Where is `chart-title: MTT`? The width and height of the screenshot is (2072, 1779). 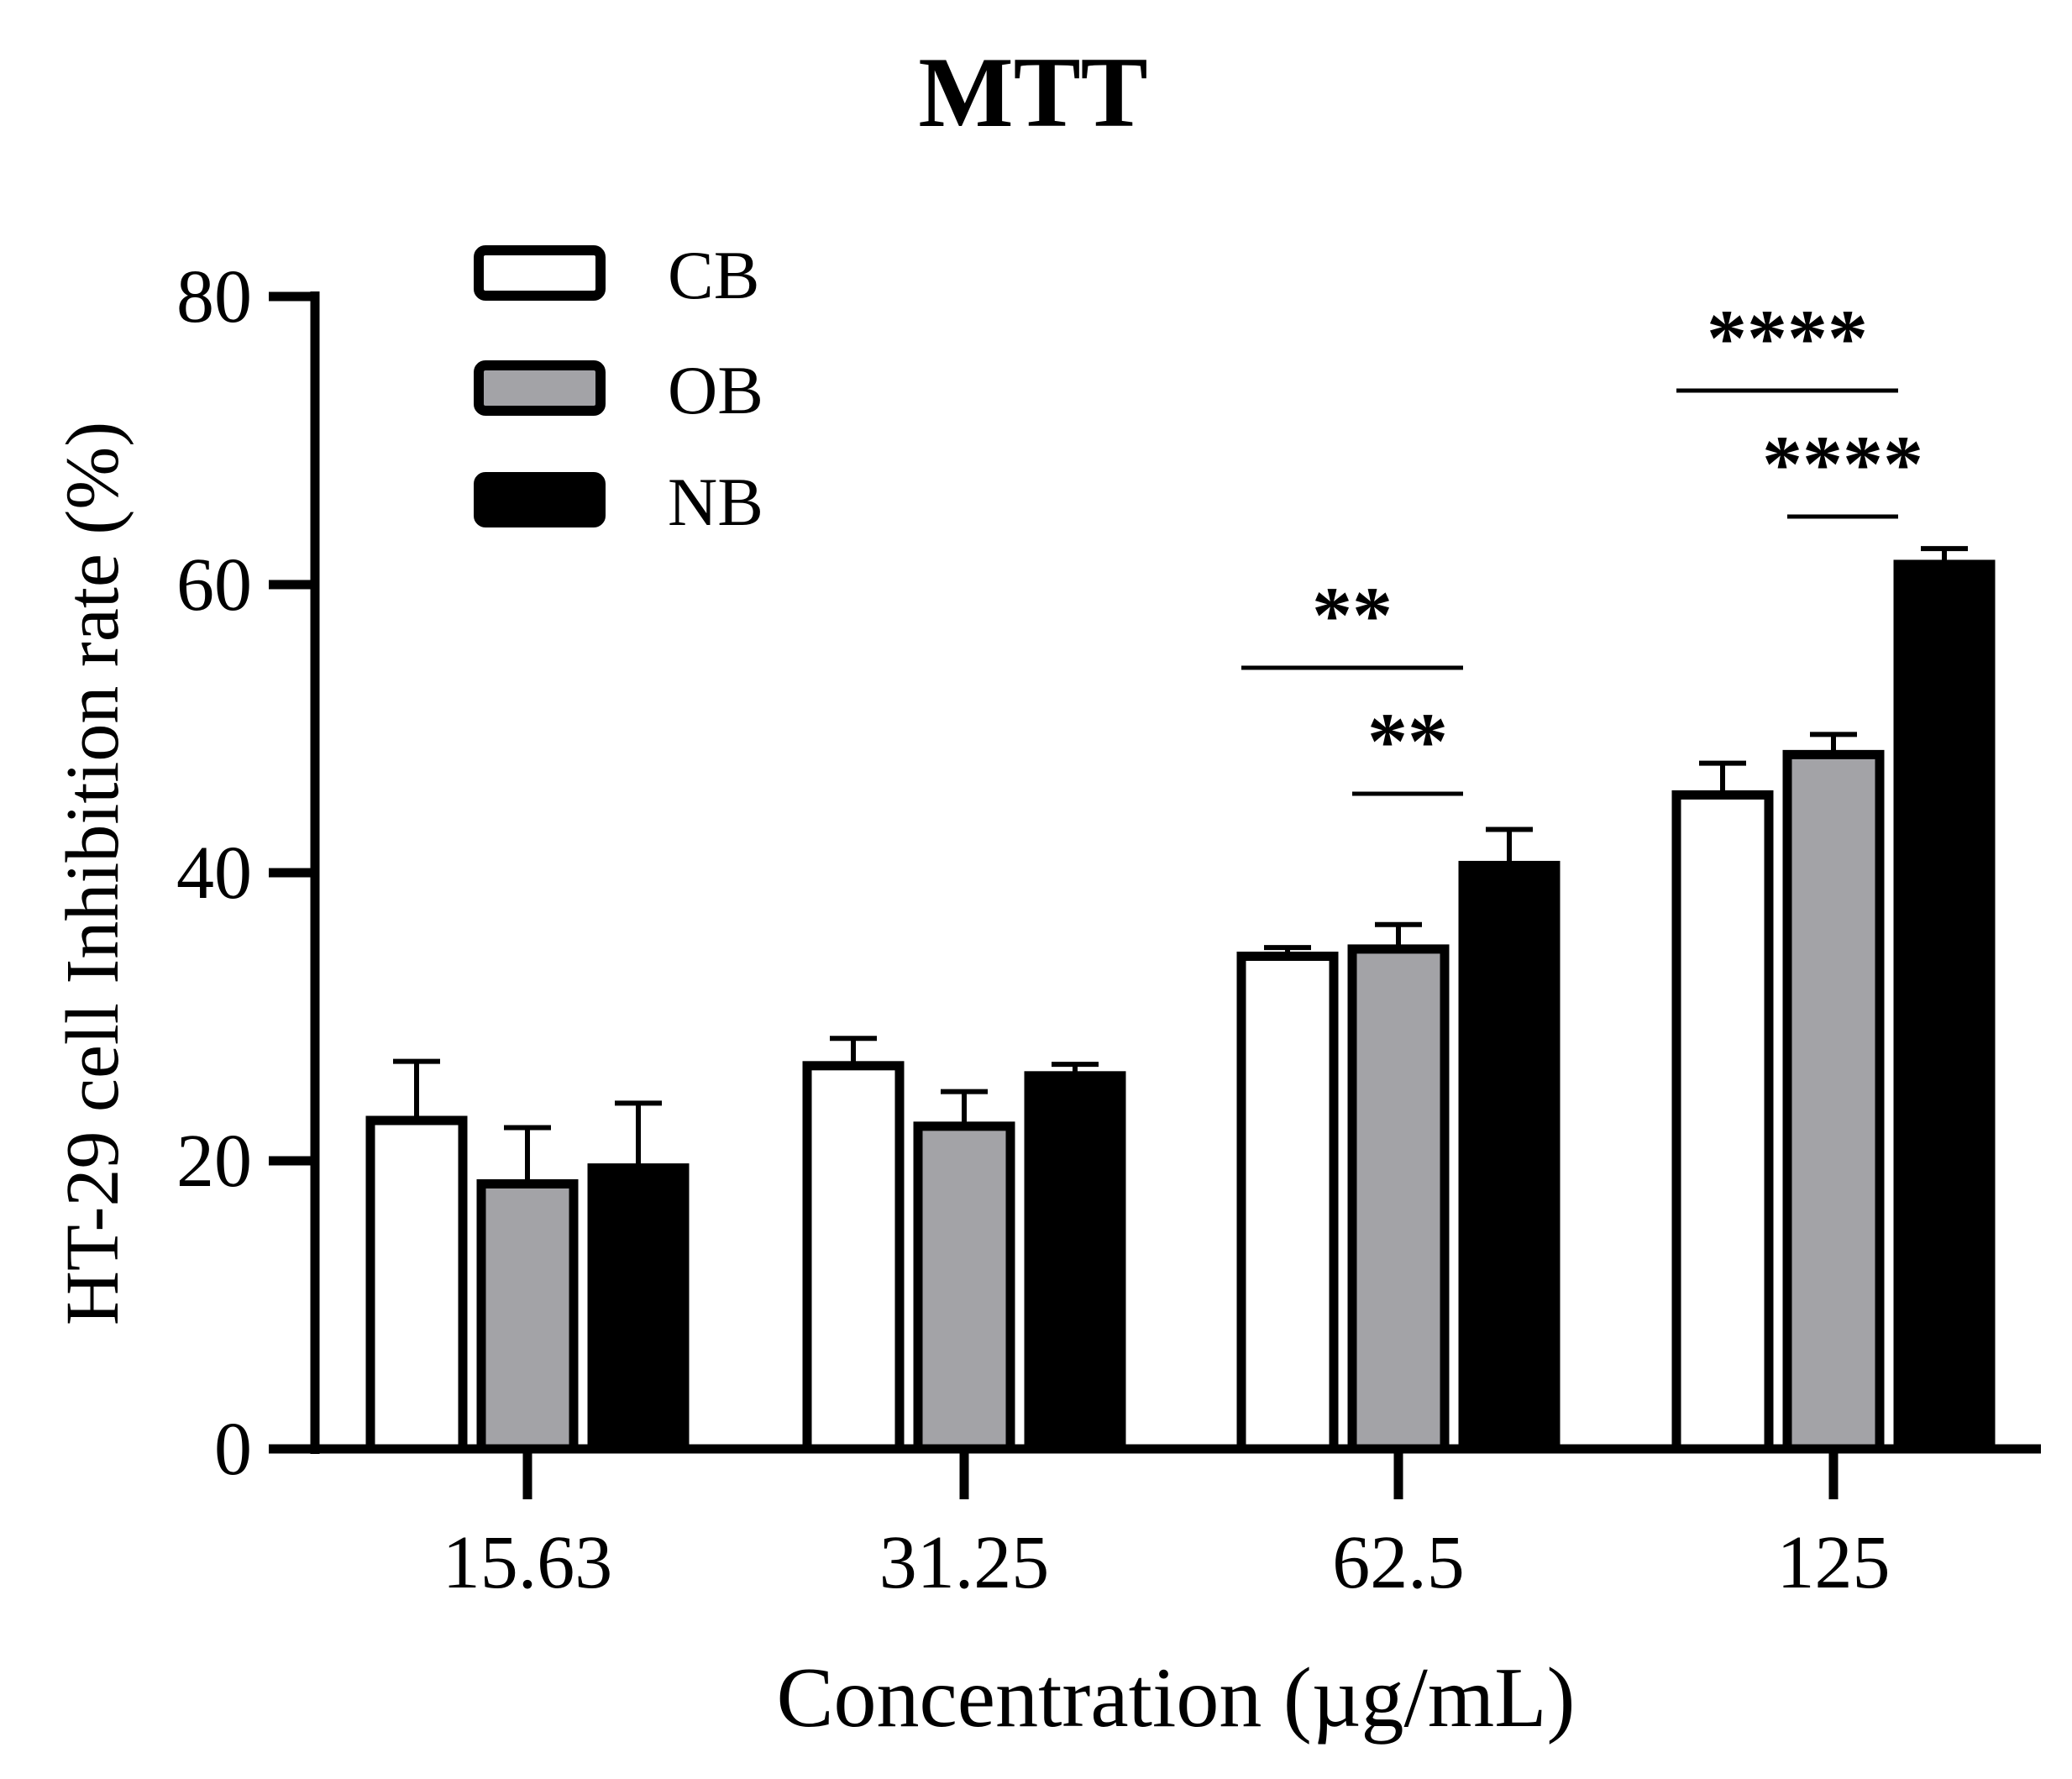
chart-title: MTT is located at coordinates (1033, 92).